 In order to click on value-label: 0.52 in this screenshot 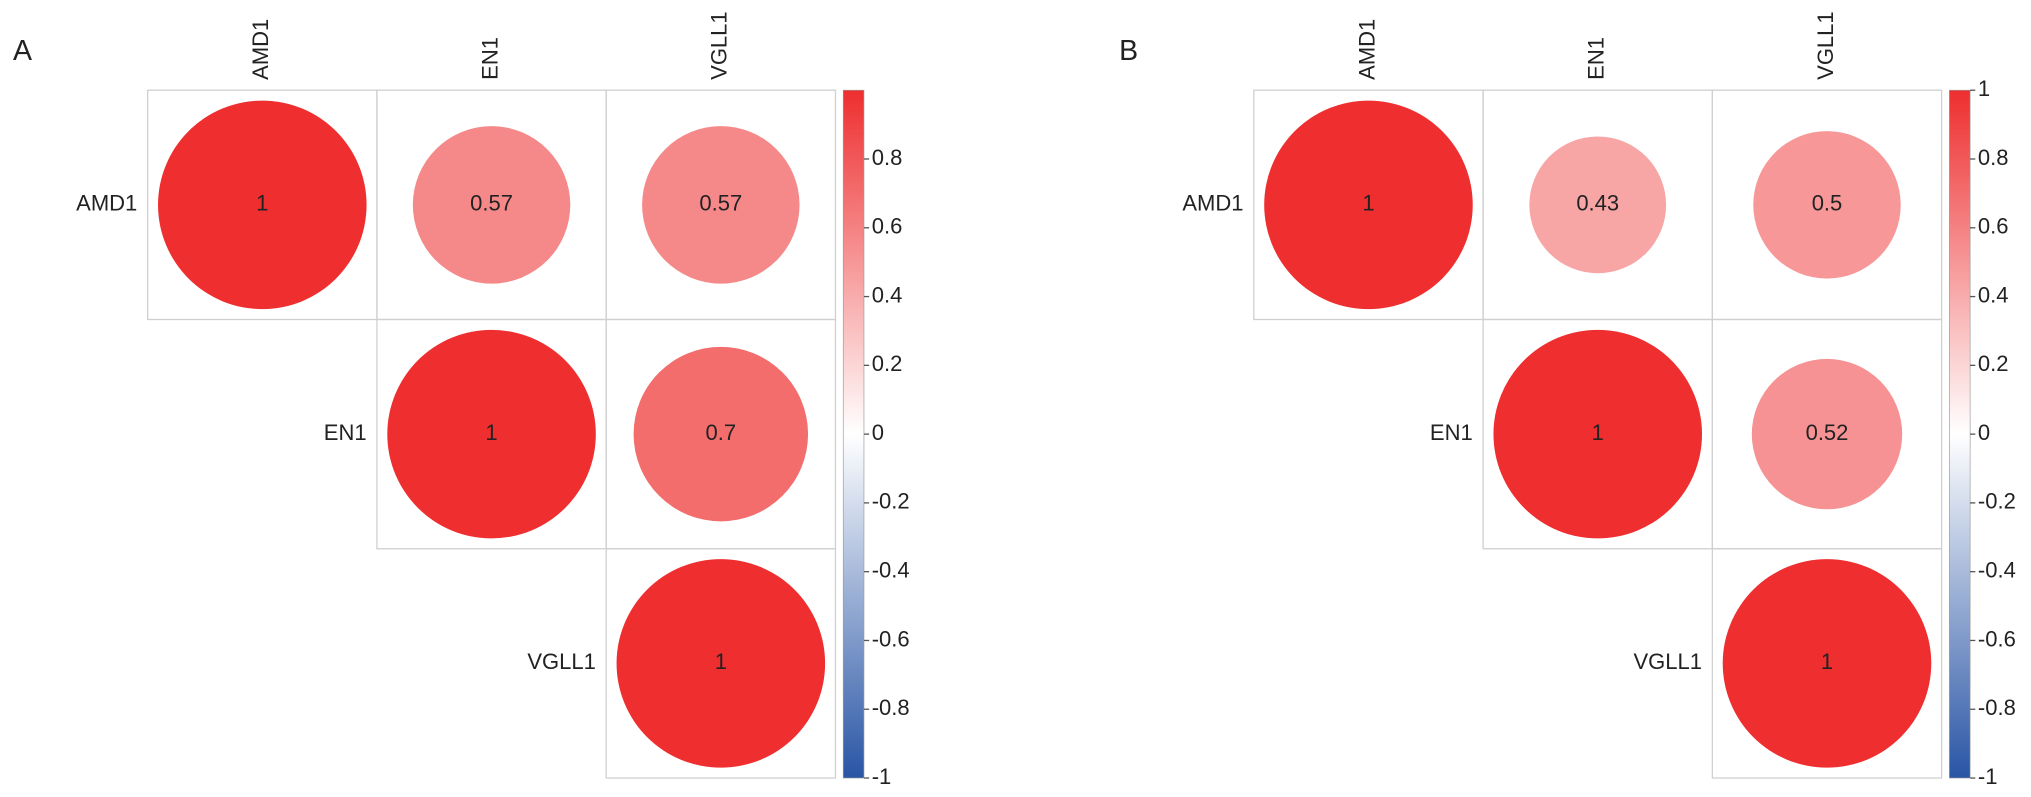, I will do `click(1827, 432)`.